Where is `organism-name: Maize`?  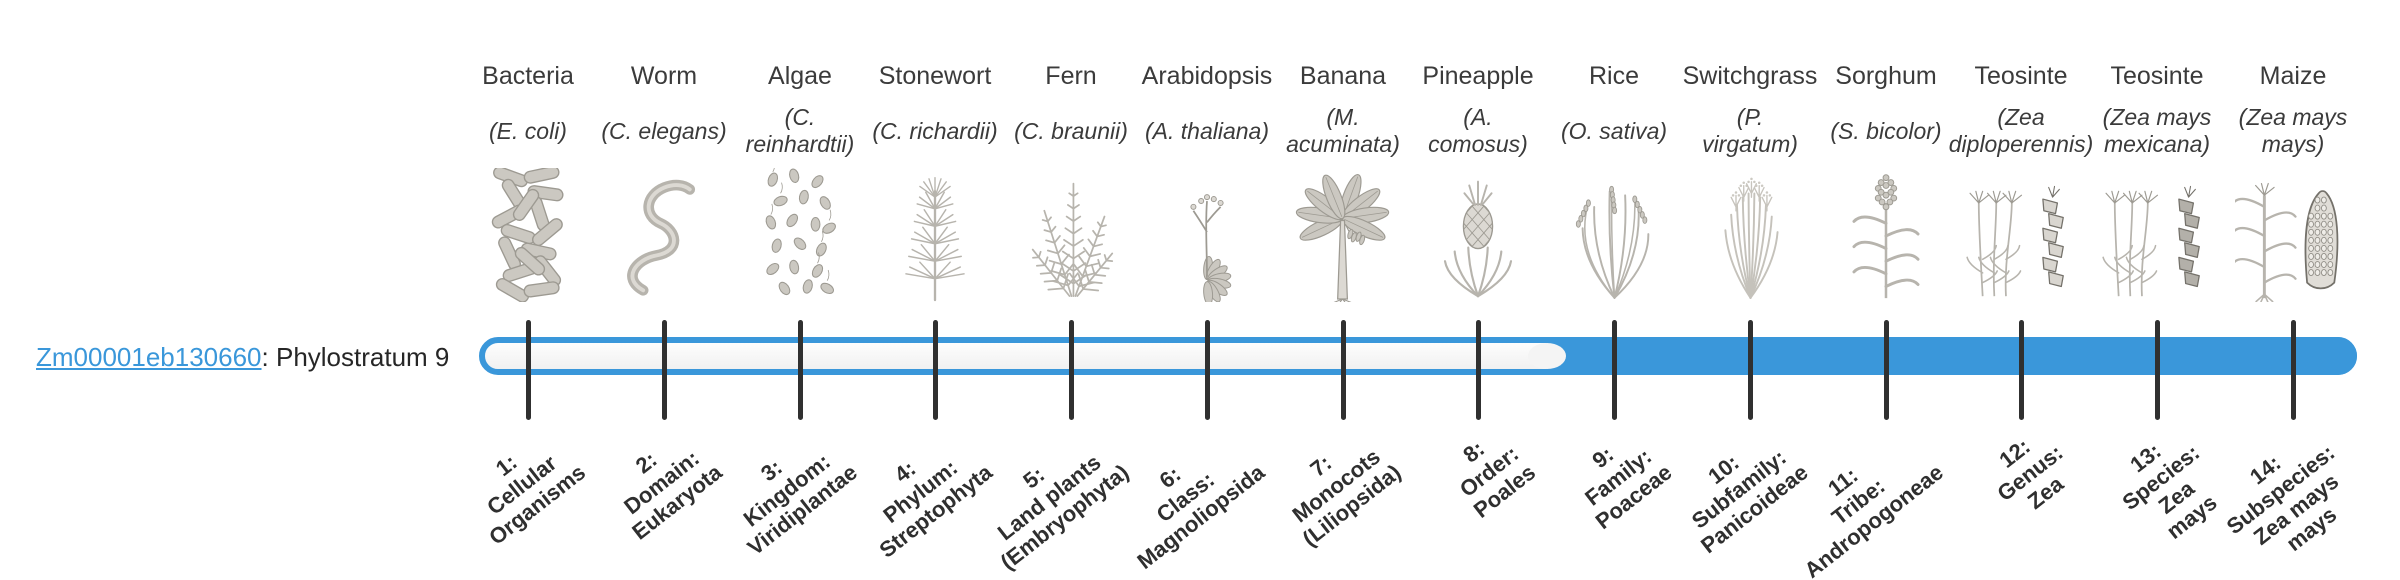 organism-name: Maize is located at coordinates (2293, 76).